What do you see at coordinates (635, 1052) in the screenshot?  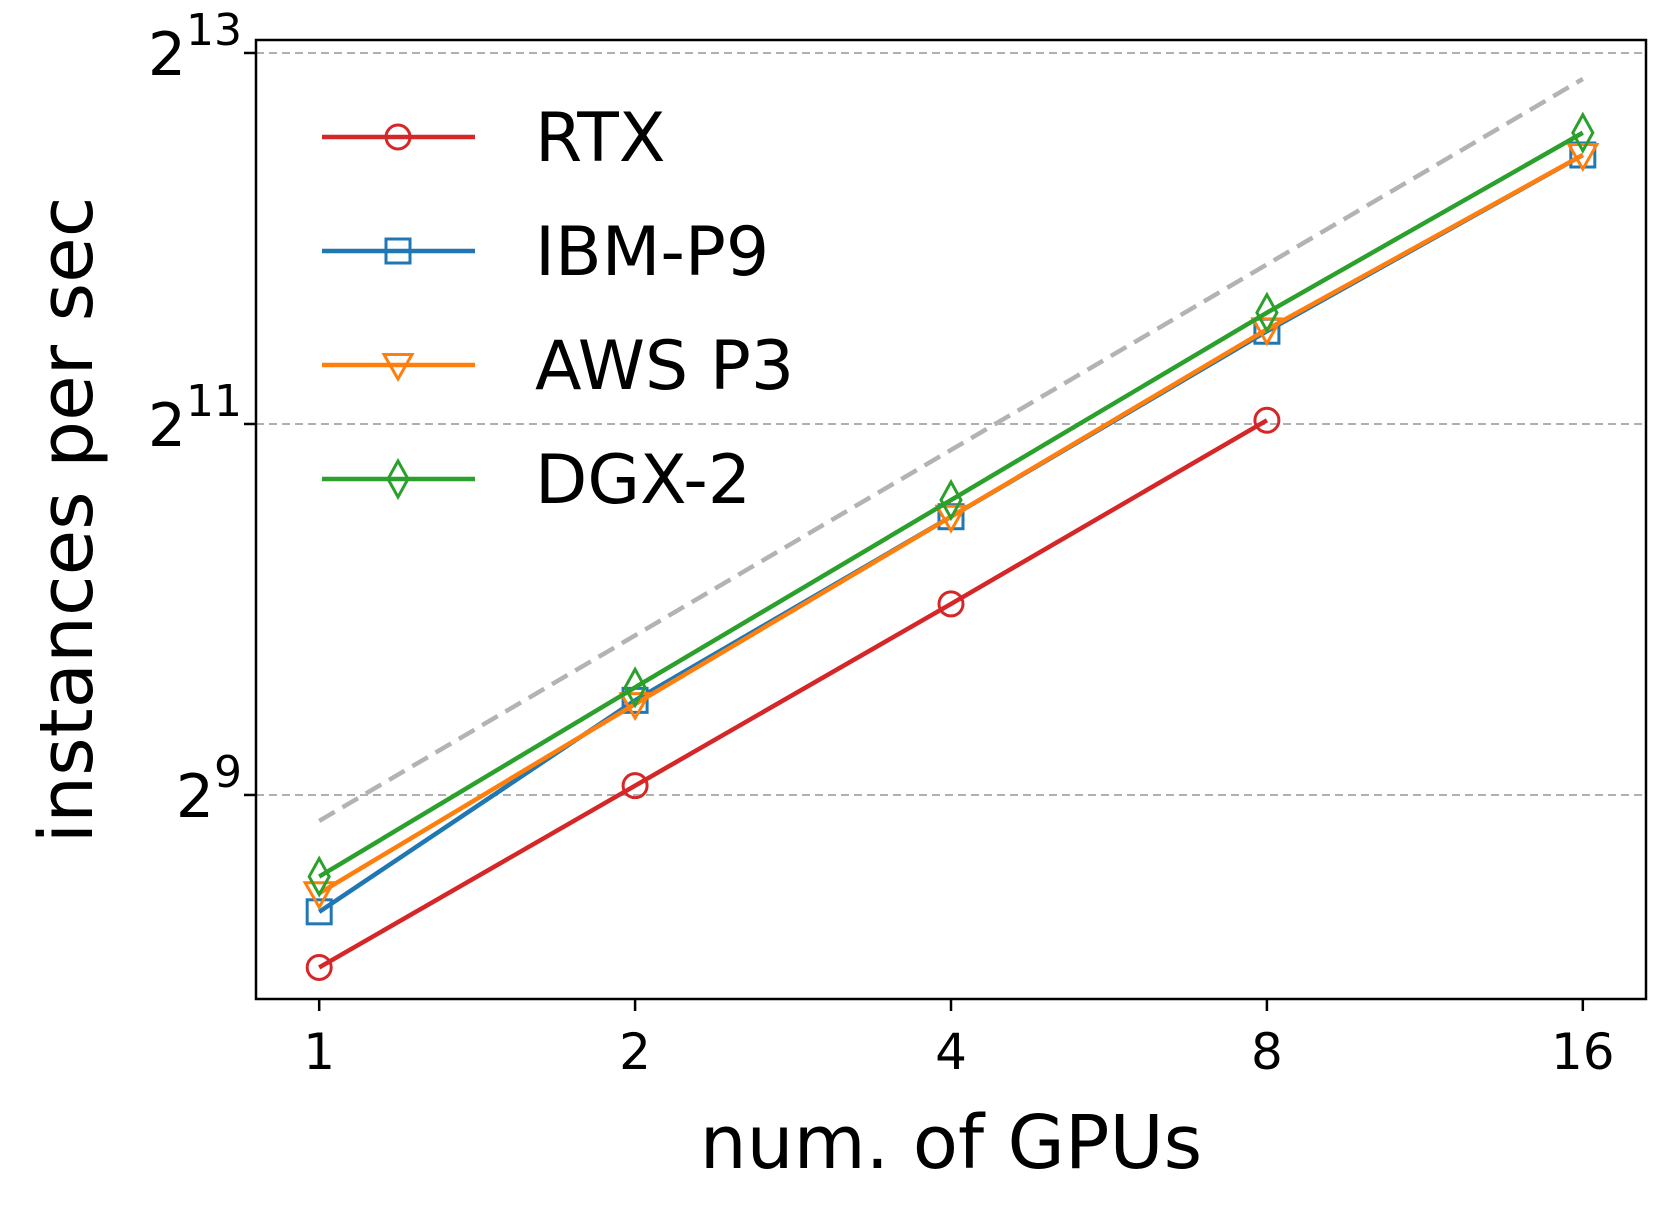 I see `x-tick-label: 2` at bounding box center [635, 1052].